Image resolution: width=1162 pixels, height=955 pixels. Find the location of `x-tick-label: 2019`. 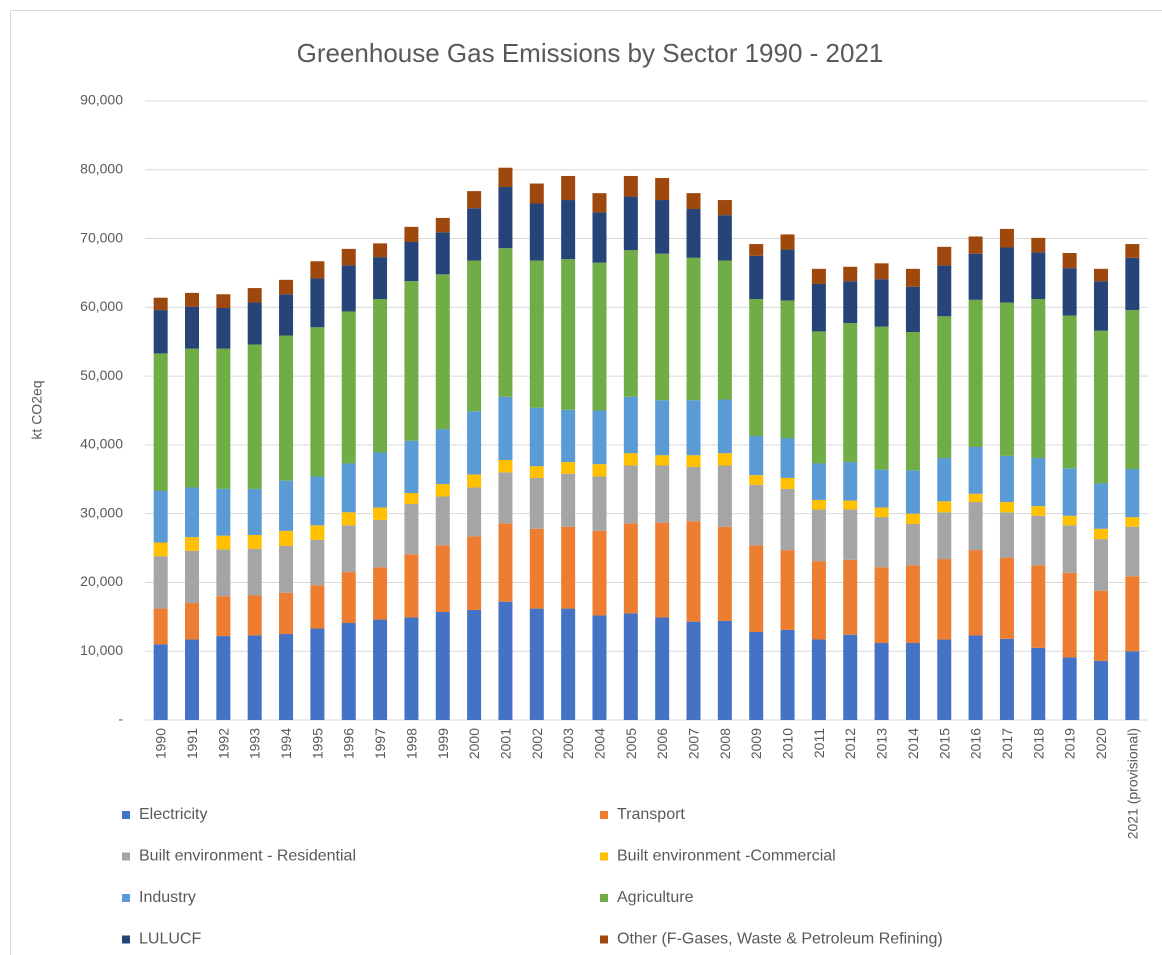

x-tick-label: 2019 is located at coordinates (1070, 743).